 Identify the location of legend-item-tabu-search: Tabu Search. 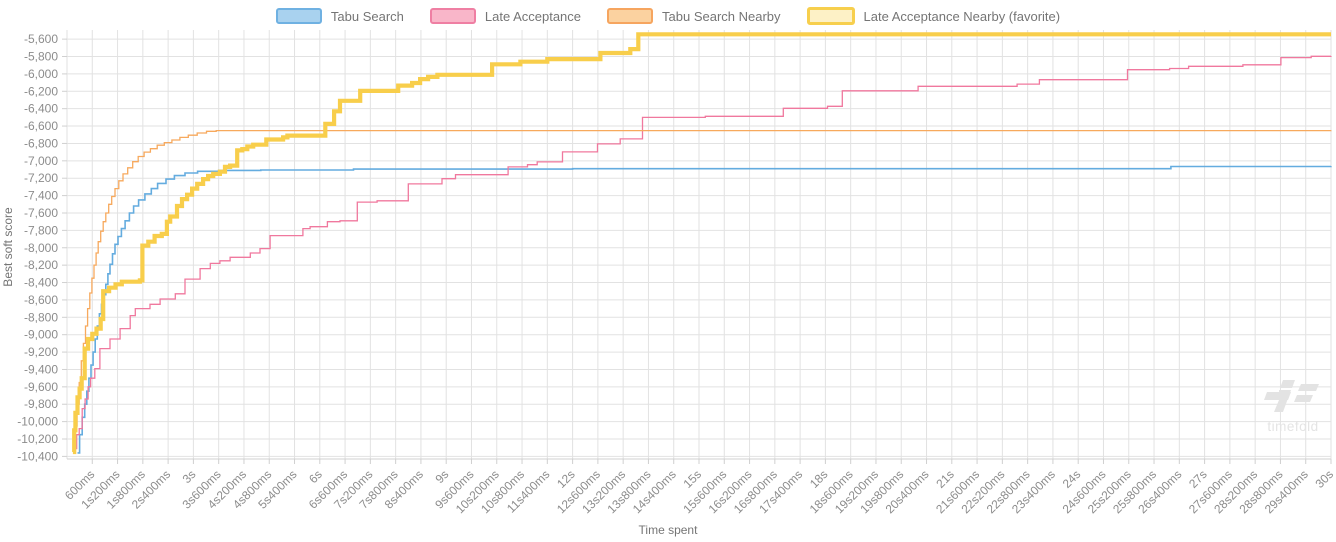
(339, 16).